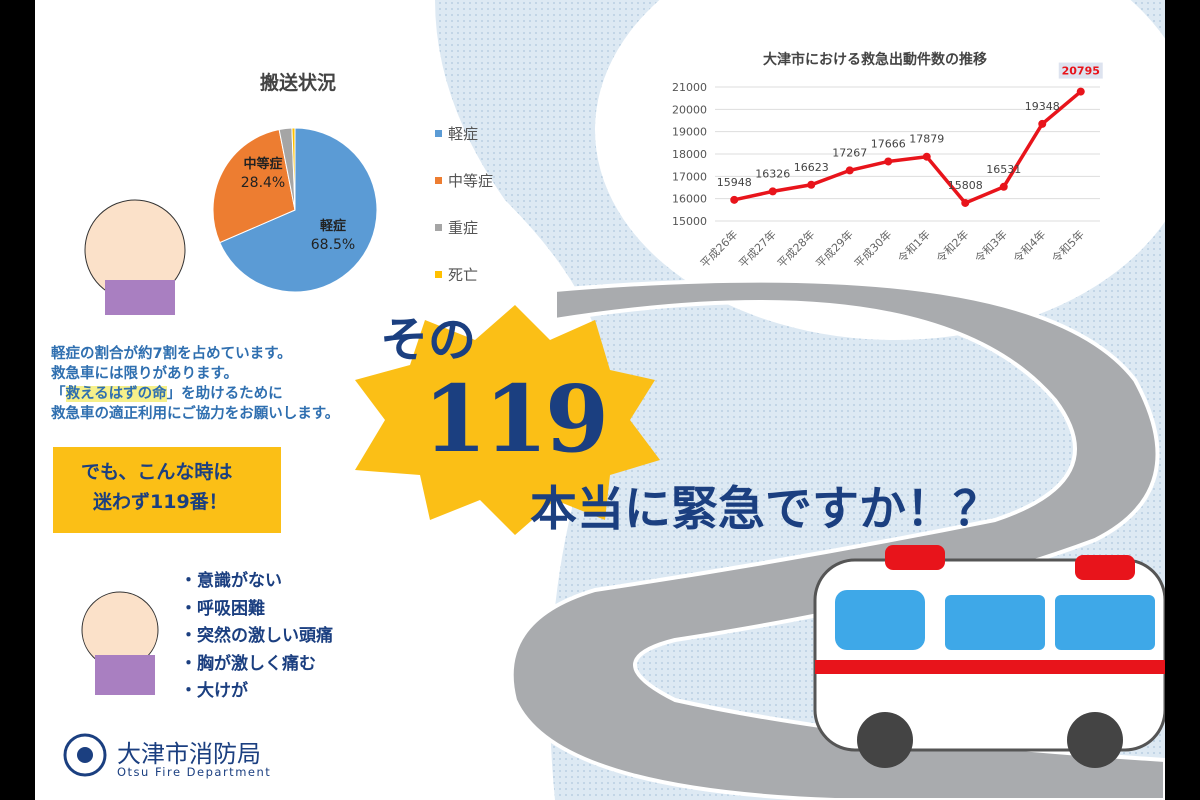 This screenshot has height=800, width=1200. I want to click on data-label: 16531, so click(1003, 169).